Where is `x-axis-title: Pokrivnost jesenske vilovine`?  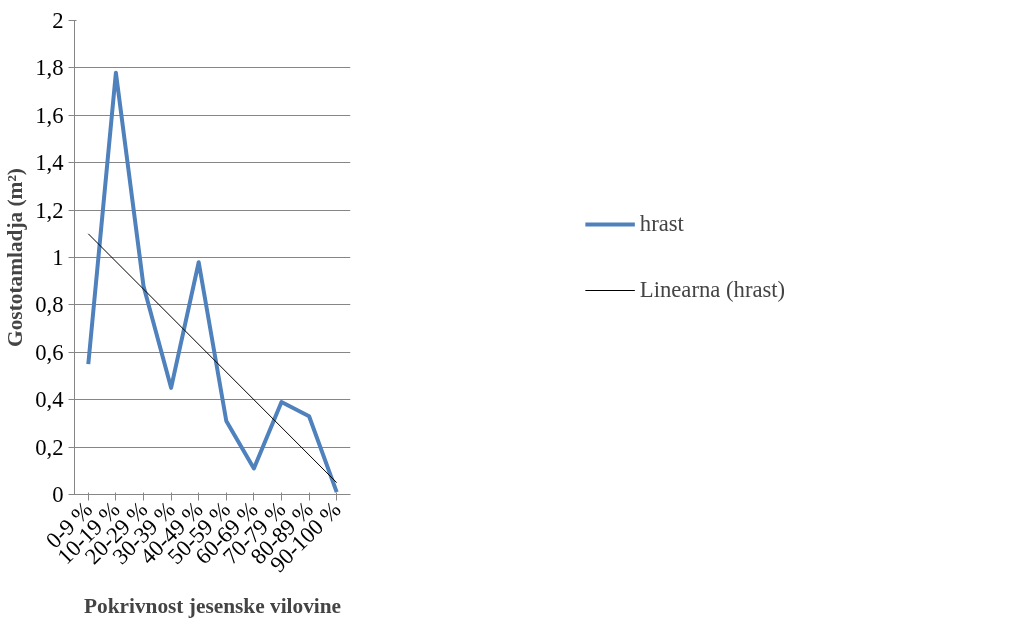 x-axis-title: Pokrivnost jesenske vilovine is located at coordinates (212, 605).